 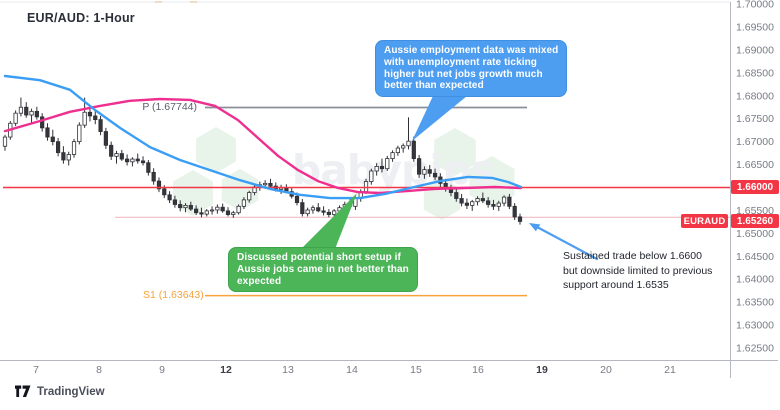 What do you see at coordinates (567, 243) in the screenshot?
I see `arrow-shaft` at bounding box center [567, 243].